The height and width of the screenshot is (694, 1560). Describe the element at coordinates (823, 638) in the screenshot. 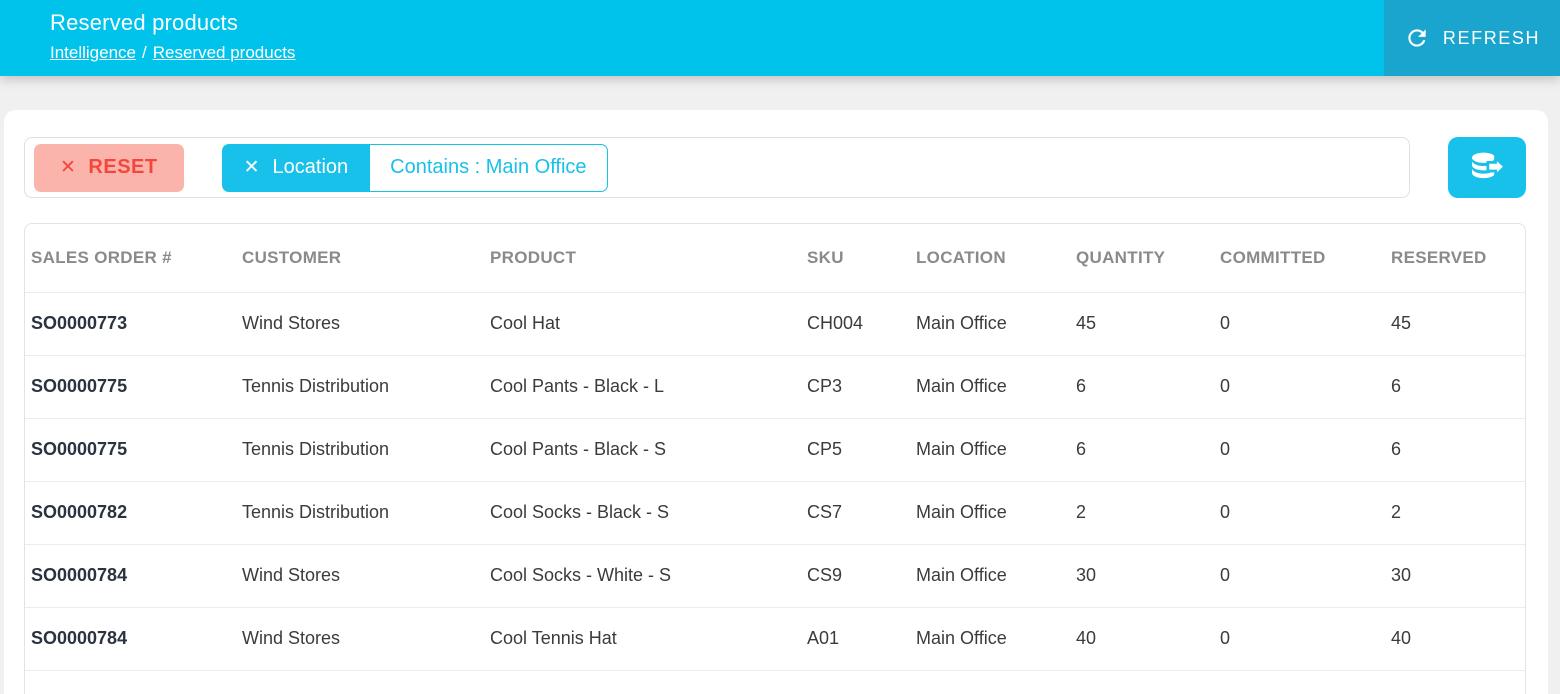

I see `cell-sku: A01` at that location.